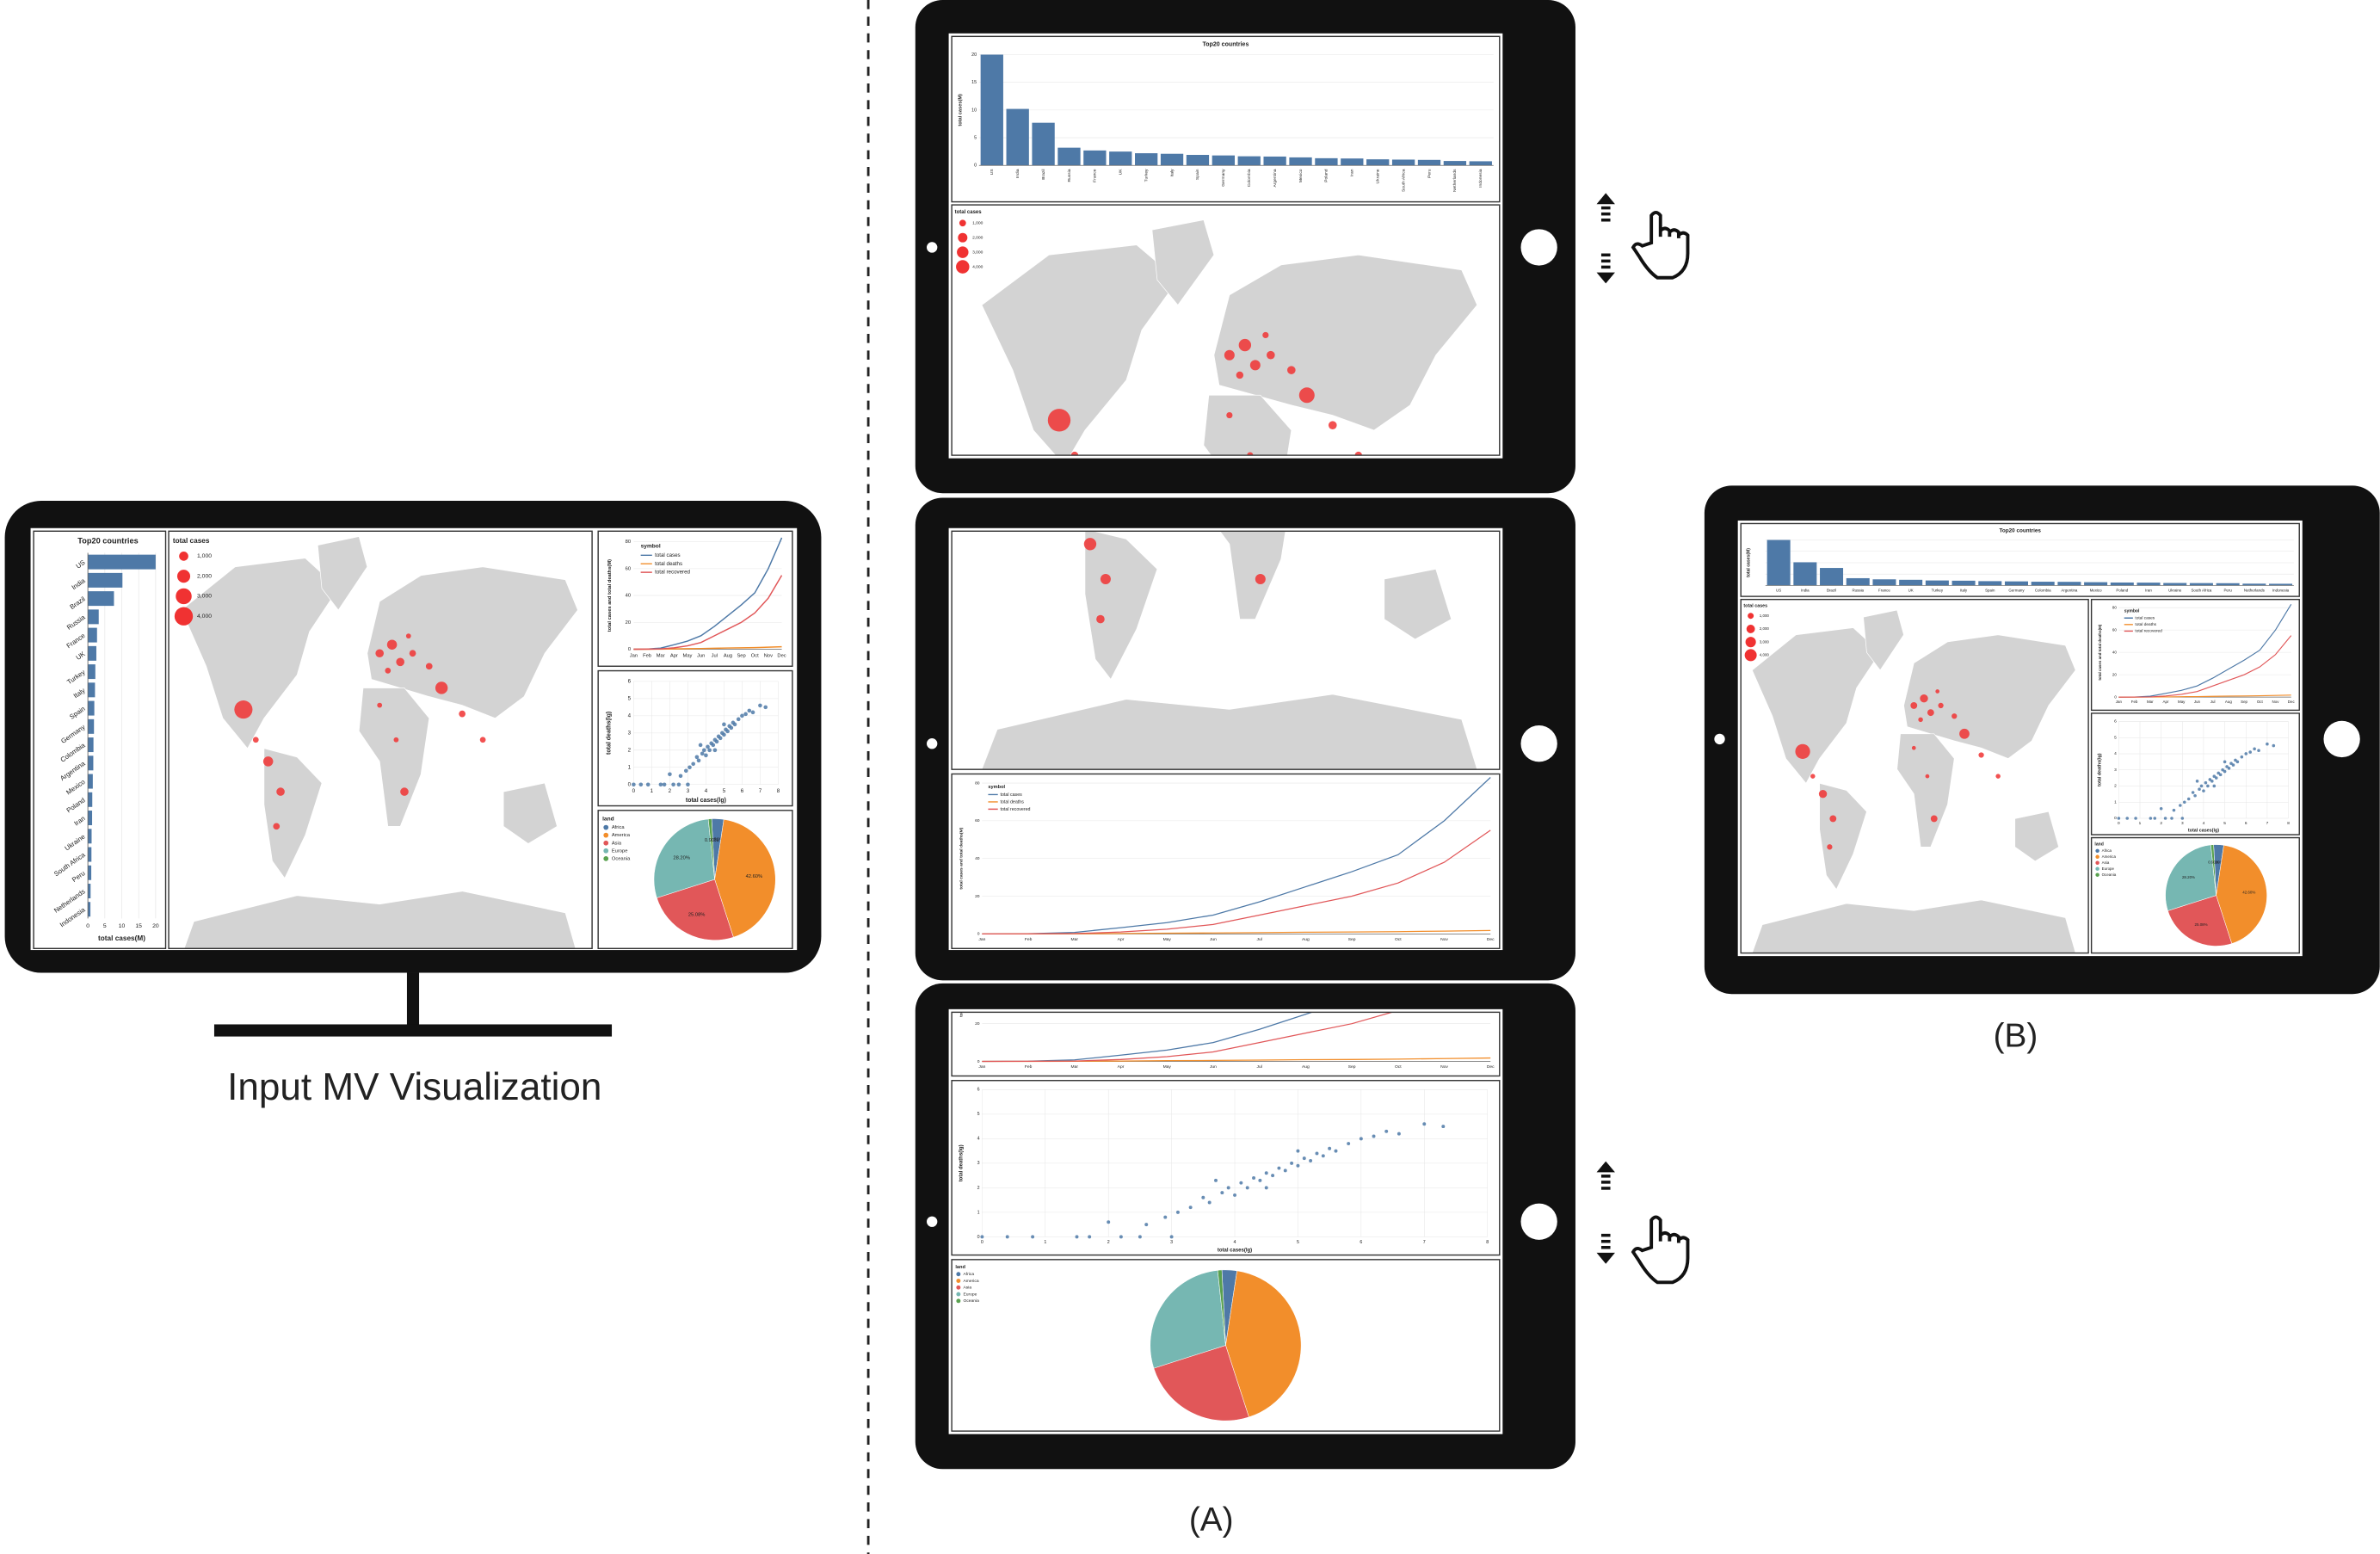  I want to click on x-tick-label: 20, so click(155, 926).